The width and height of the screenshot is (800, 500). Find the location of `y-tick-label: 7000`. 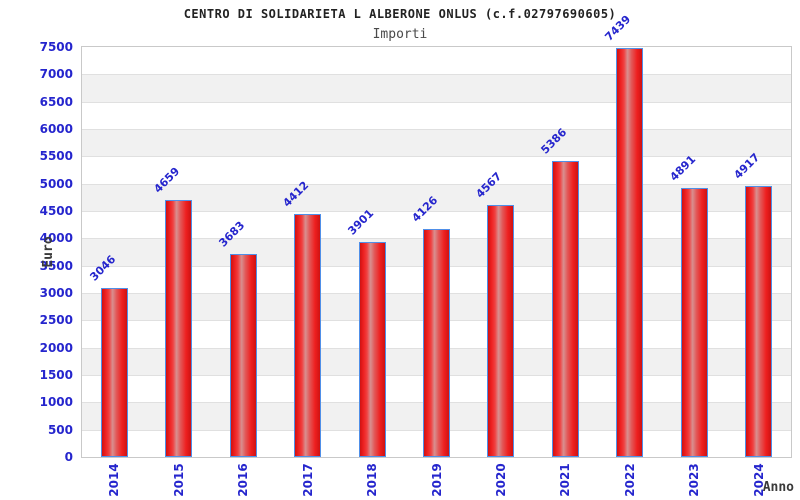

y-tick-label: 7000 is located at coordinates (56, 74).